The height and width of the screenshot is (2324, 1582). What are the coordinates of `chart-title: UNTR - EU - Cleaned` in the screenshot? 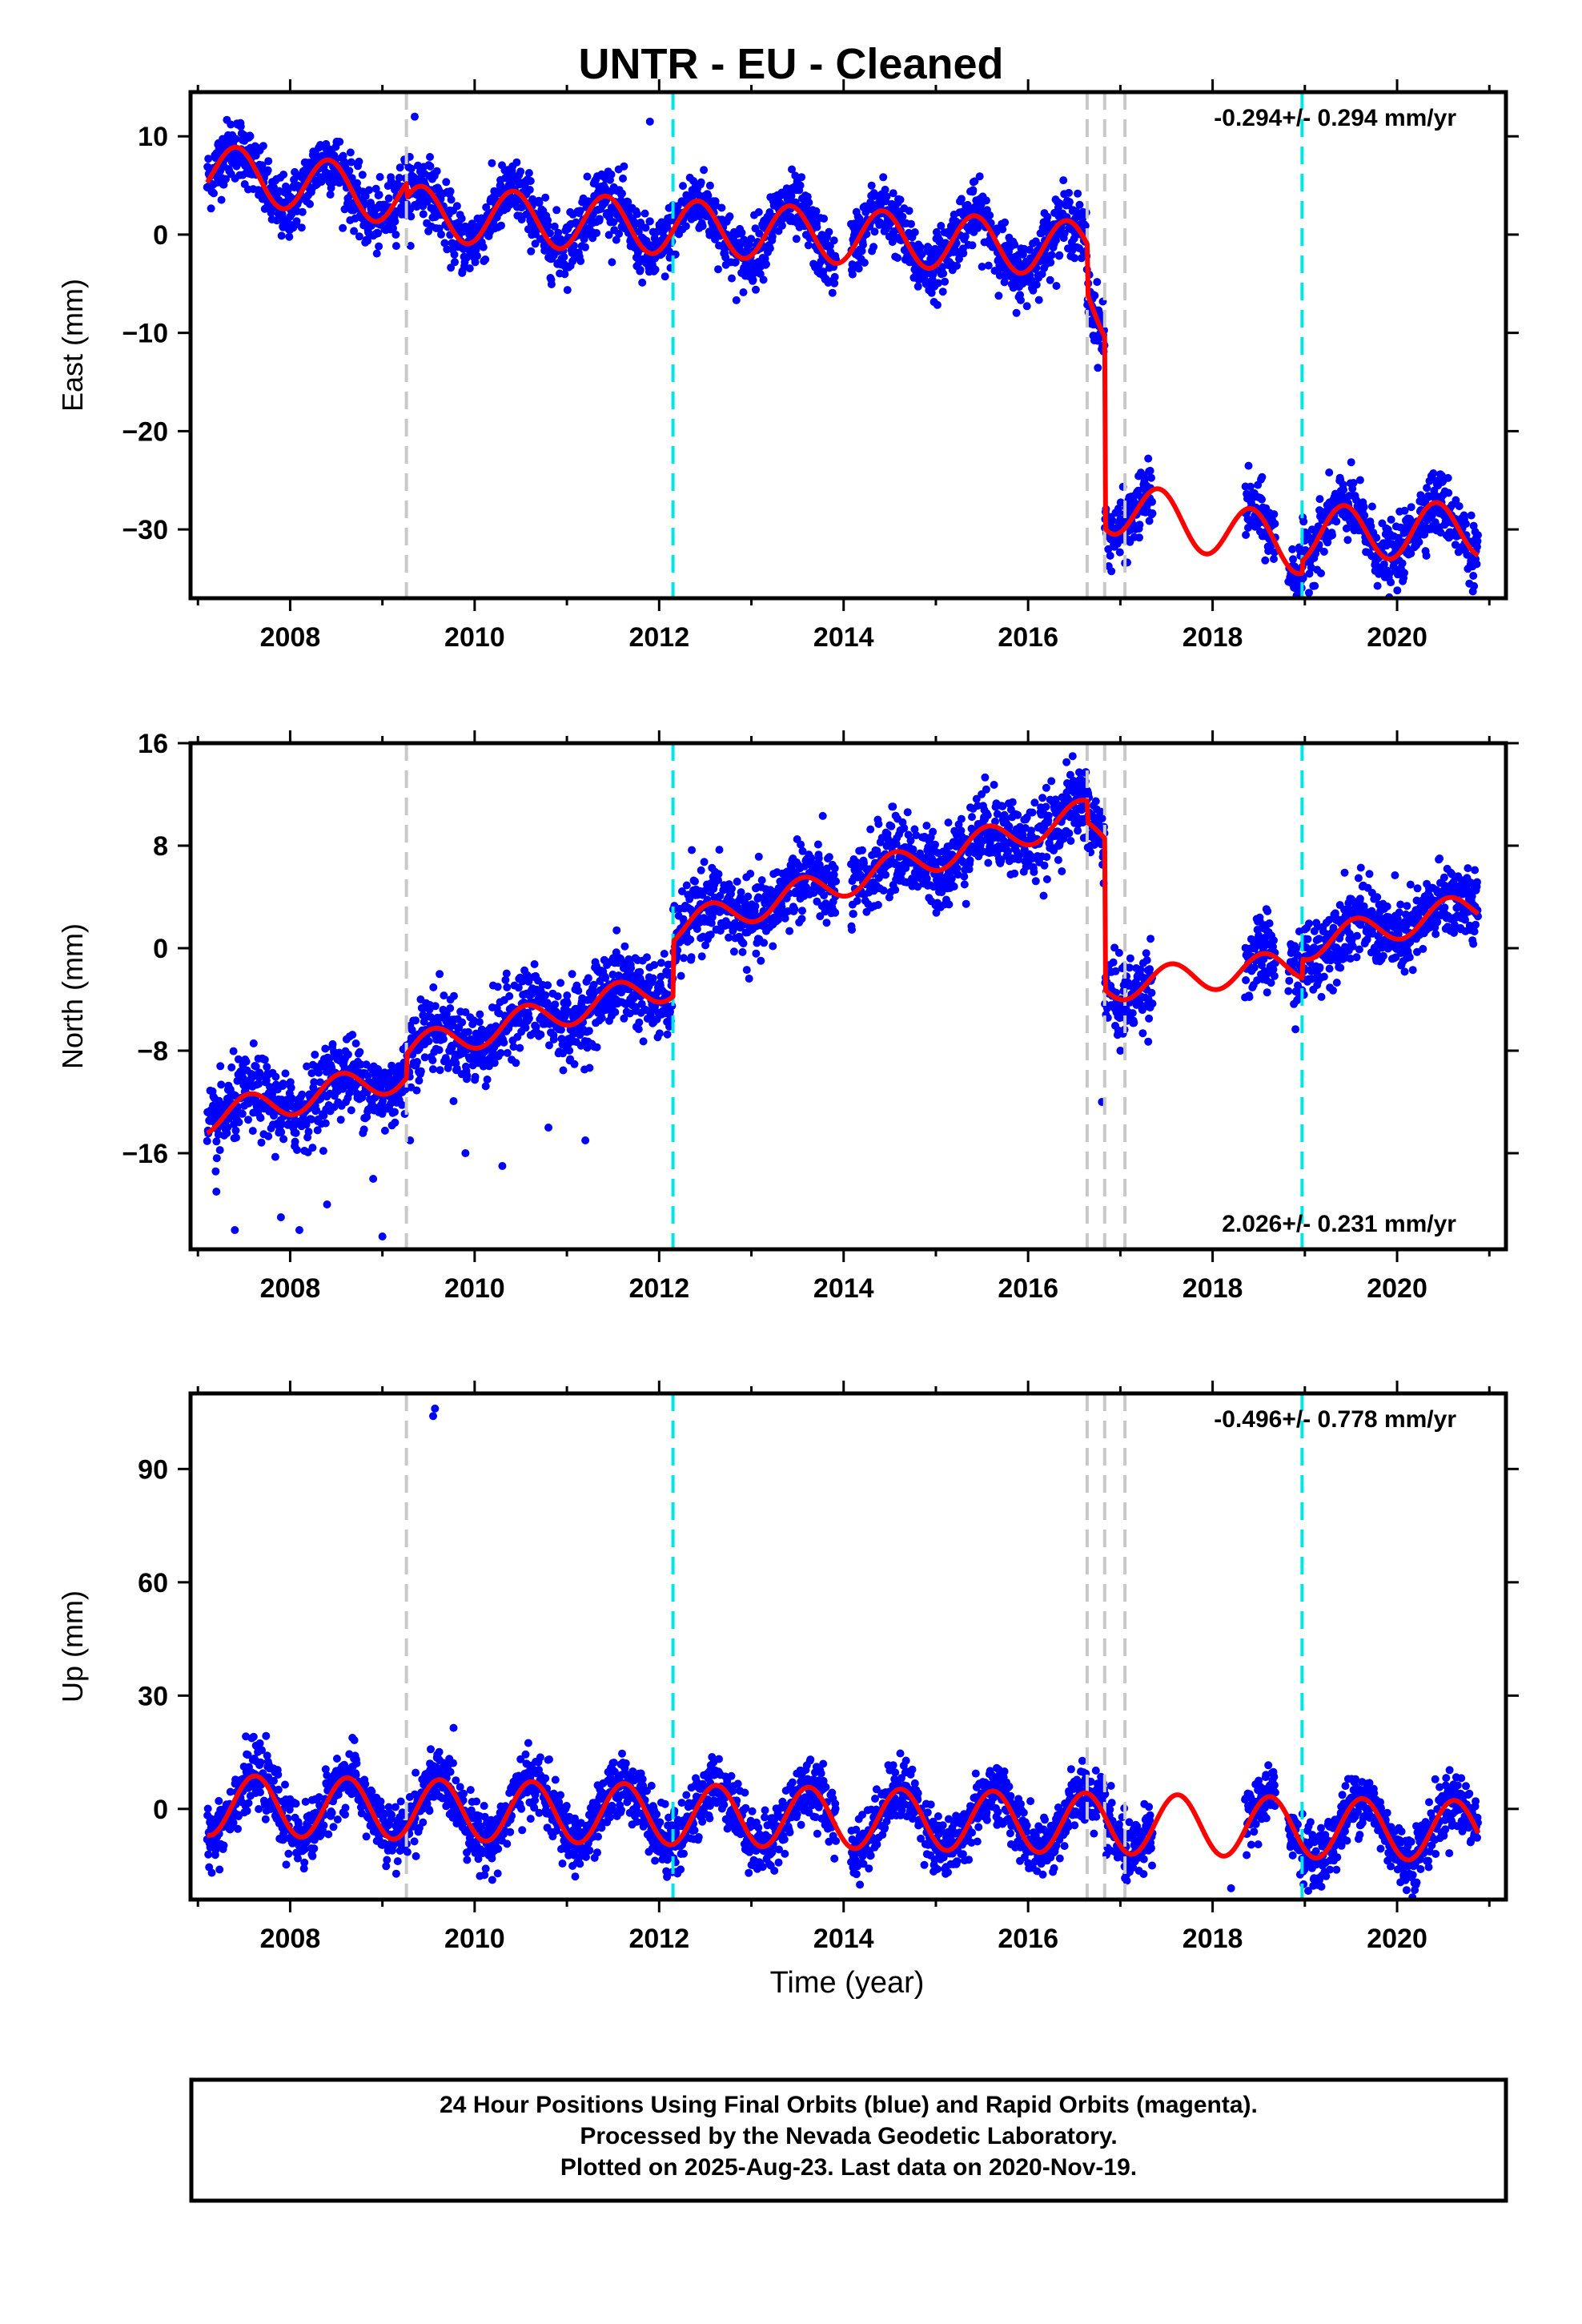 It's located at (791, 64).